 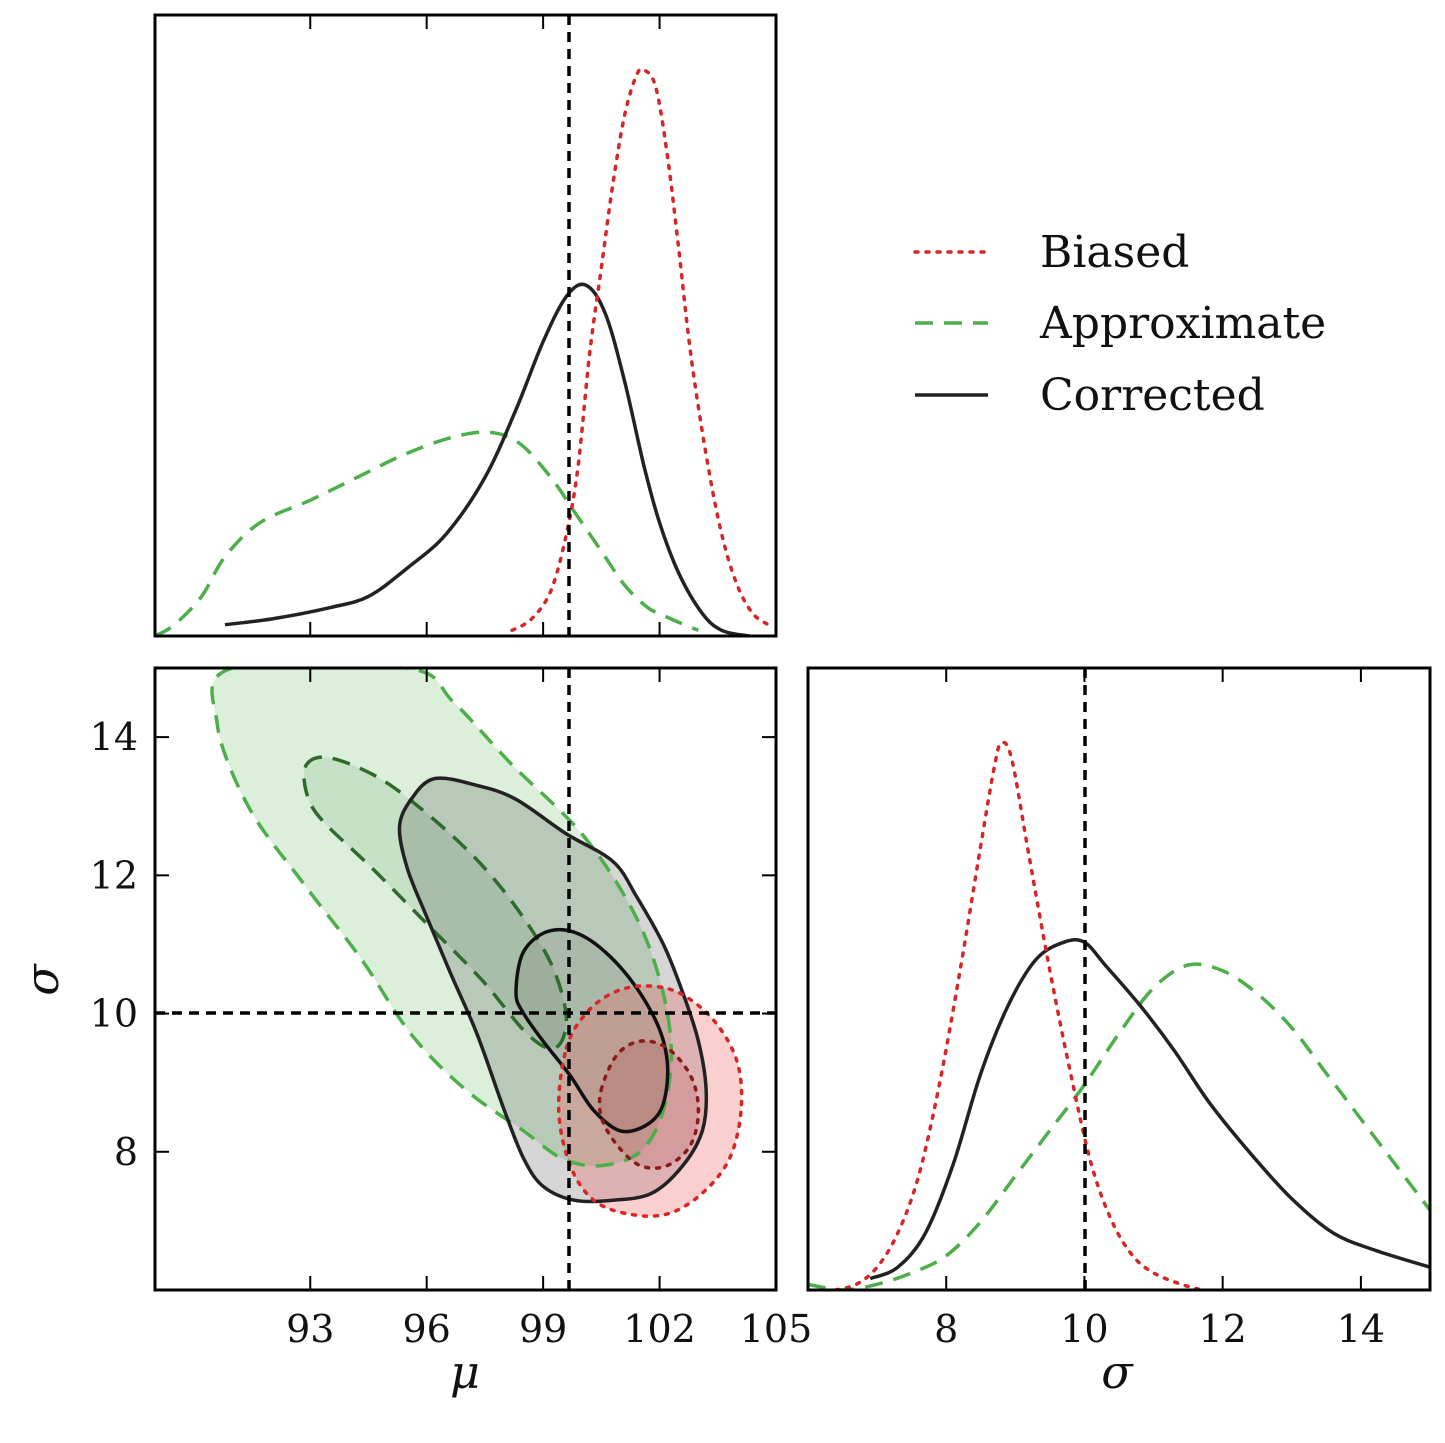 I want to click on sigma-marginal-curve-biased, so click(x=1018, y=1015).